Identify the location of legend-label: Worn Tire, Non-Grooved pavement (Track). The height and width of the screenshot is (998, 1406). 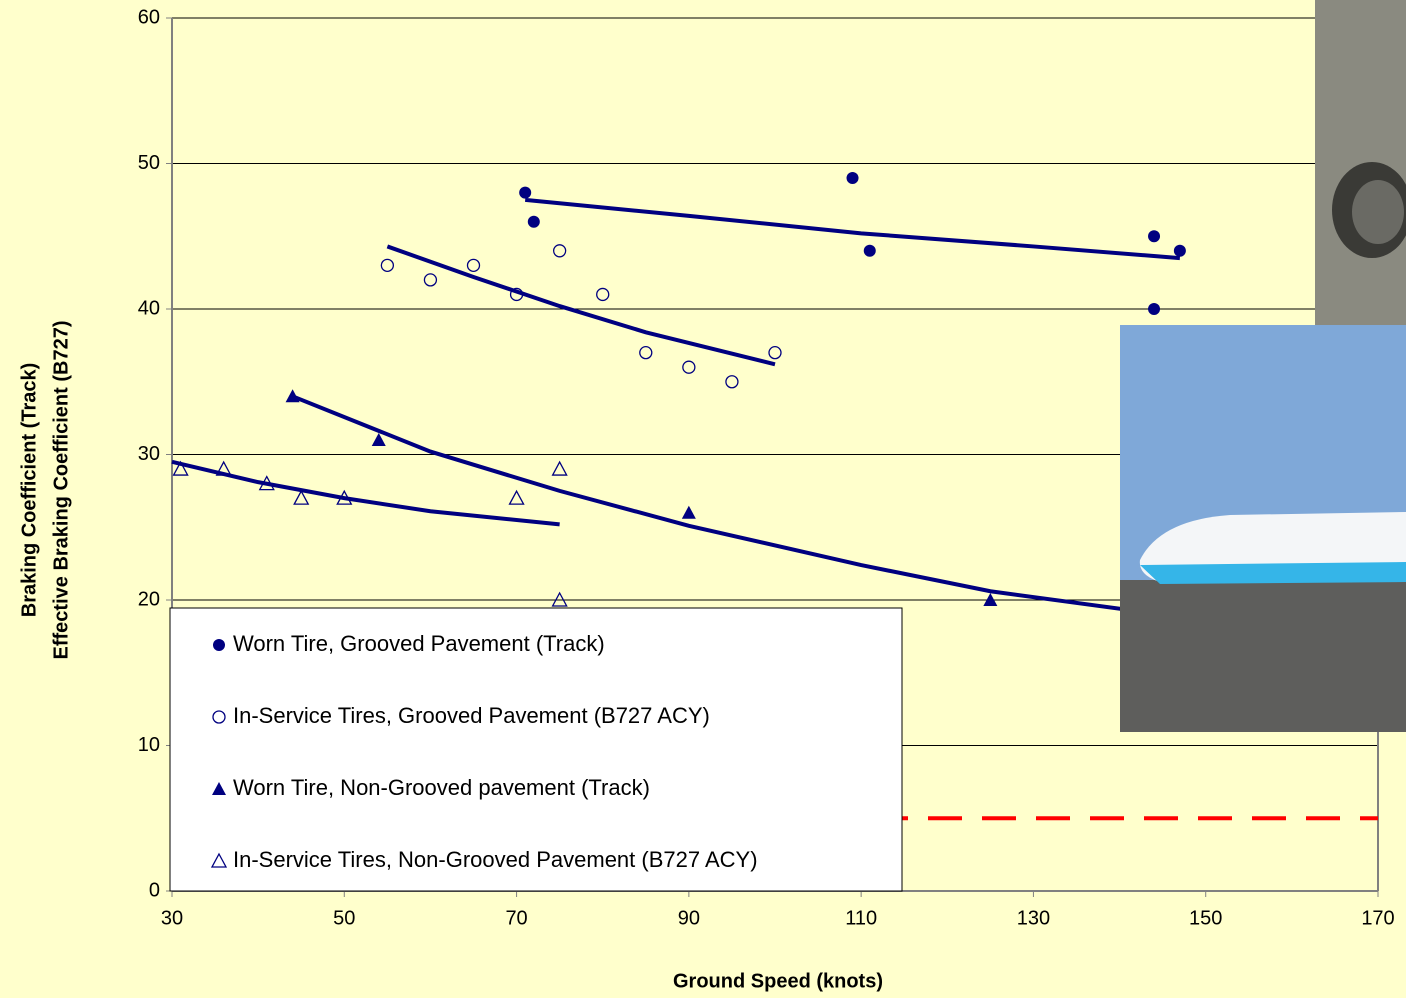
(441, 787).